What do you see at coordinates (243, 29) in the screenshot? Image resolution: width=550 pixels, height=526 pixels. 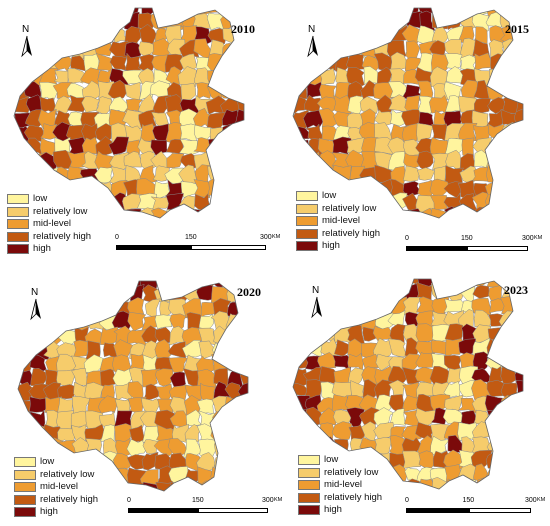 I see `year-label: 2010` at bounding box center [243, 29].